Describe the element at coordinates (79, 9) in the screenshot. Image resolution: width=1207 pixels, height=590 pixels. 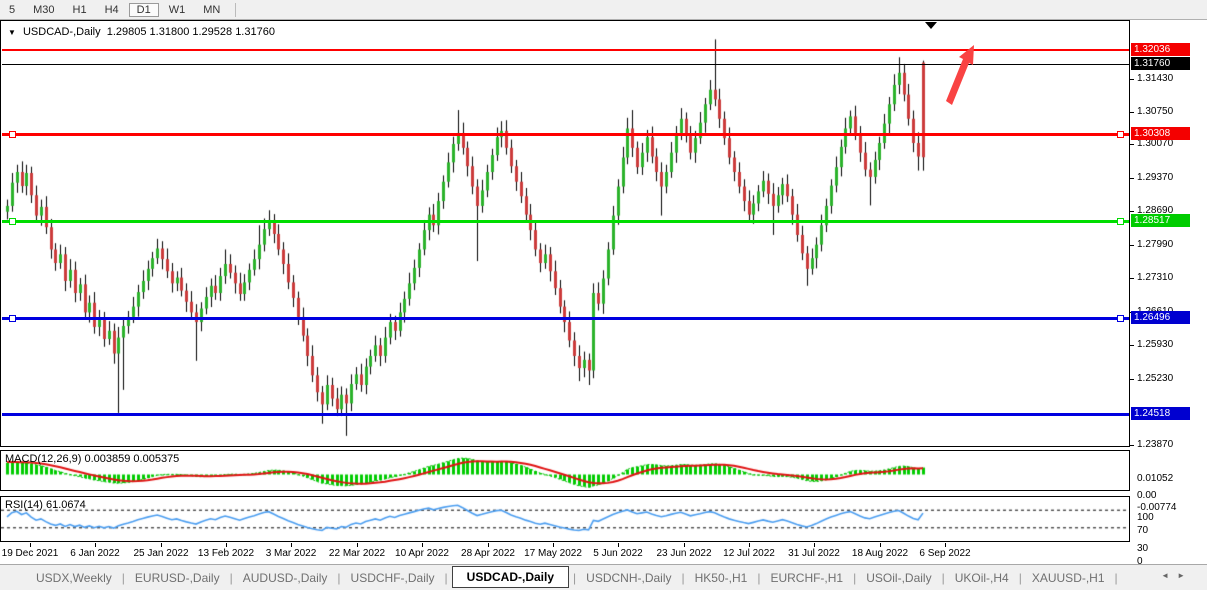
I see `timeframe-button-h1: H1` at that location.